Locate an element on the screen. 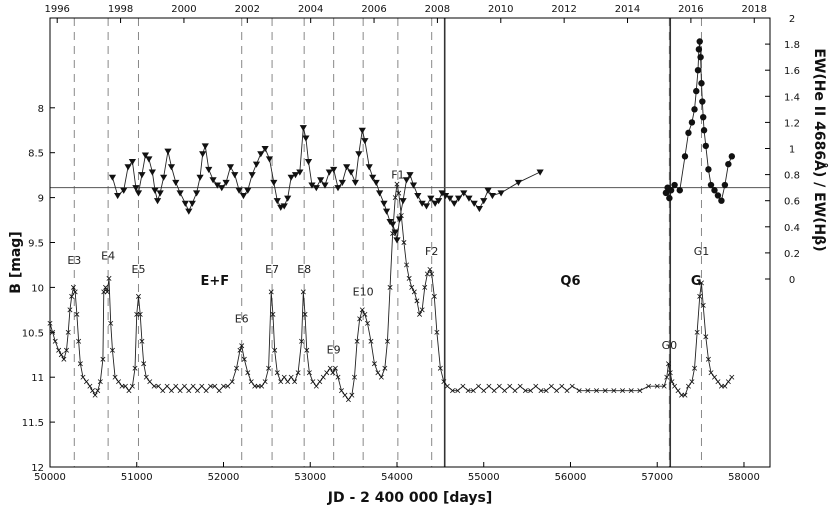 This screenshot has width=830, height=508. y-axis-title-right: EW(He II 4686Å) / EW(Hβ) is located at coordinates (819, 149).